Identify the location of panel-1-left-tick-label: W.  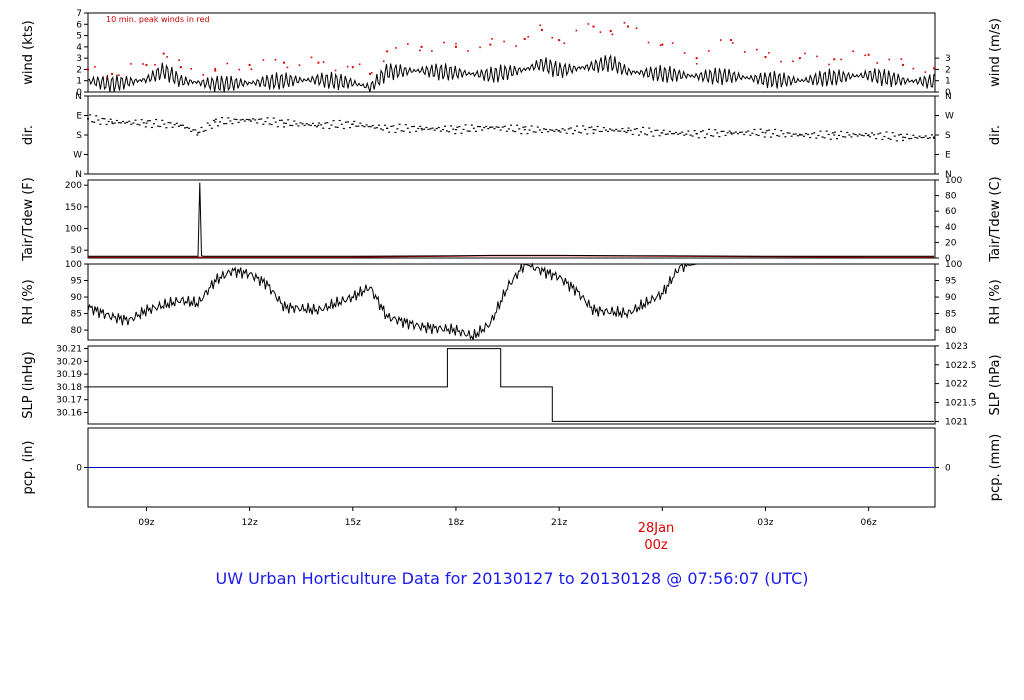
(77, 156).